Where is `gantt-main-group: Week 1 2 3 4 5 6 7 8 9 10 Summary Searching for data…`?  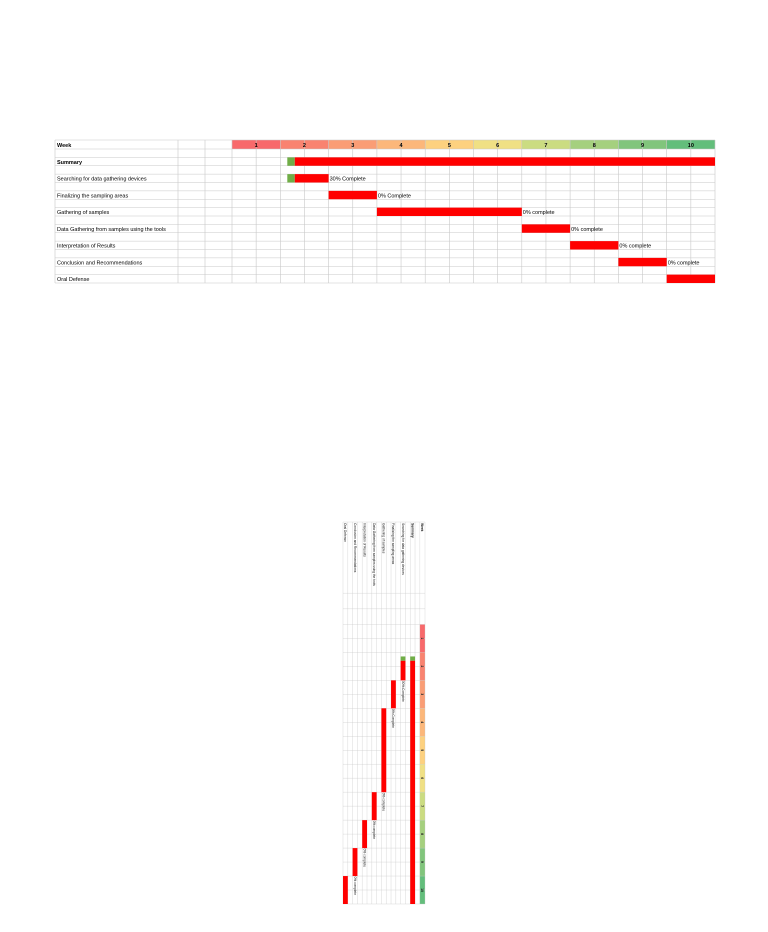 gantt-main-group: Week 1 2 3 4 5 6 7 8 9 10 Summary Searching for data… is located at coordinates (385, 211).